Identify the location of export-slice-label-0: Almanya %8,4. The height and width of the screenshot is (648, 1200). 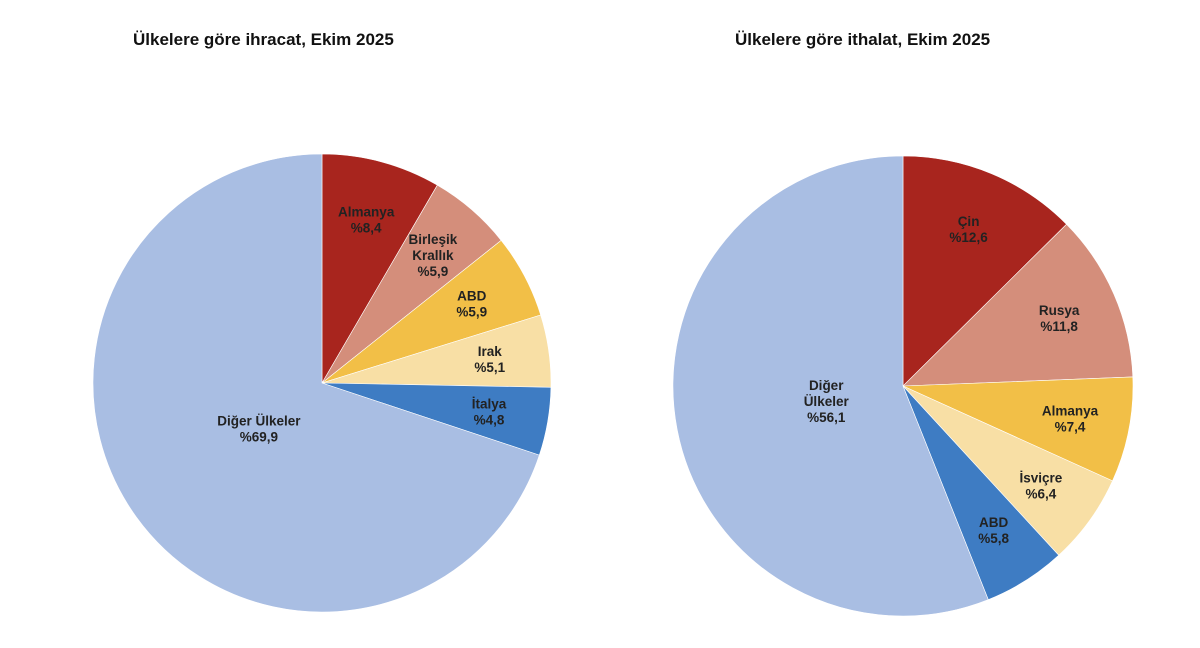
(366, 219).